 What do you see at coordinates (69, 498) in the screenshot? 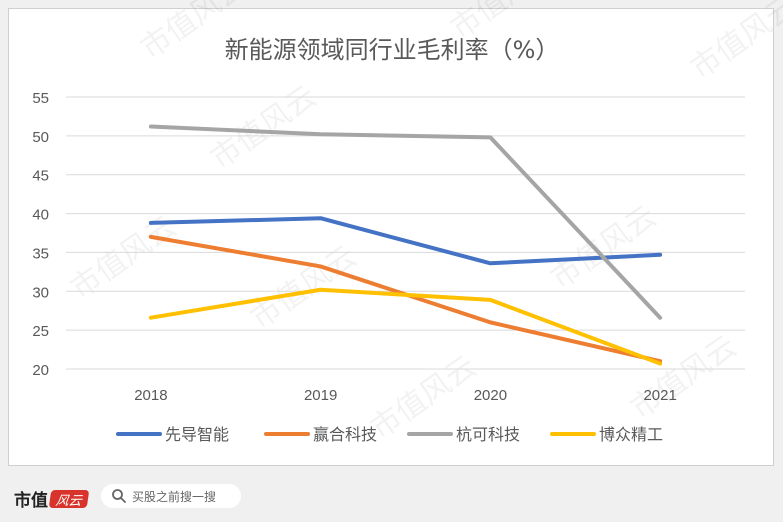
I see `brand-mark: 风云` at bounding box center [69, 498].